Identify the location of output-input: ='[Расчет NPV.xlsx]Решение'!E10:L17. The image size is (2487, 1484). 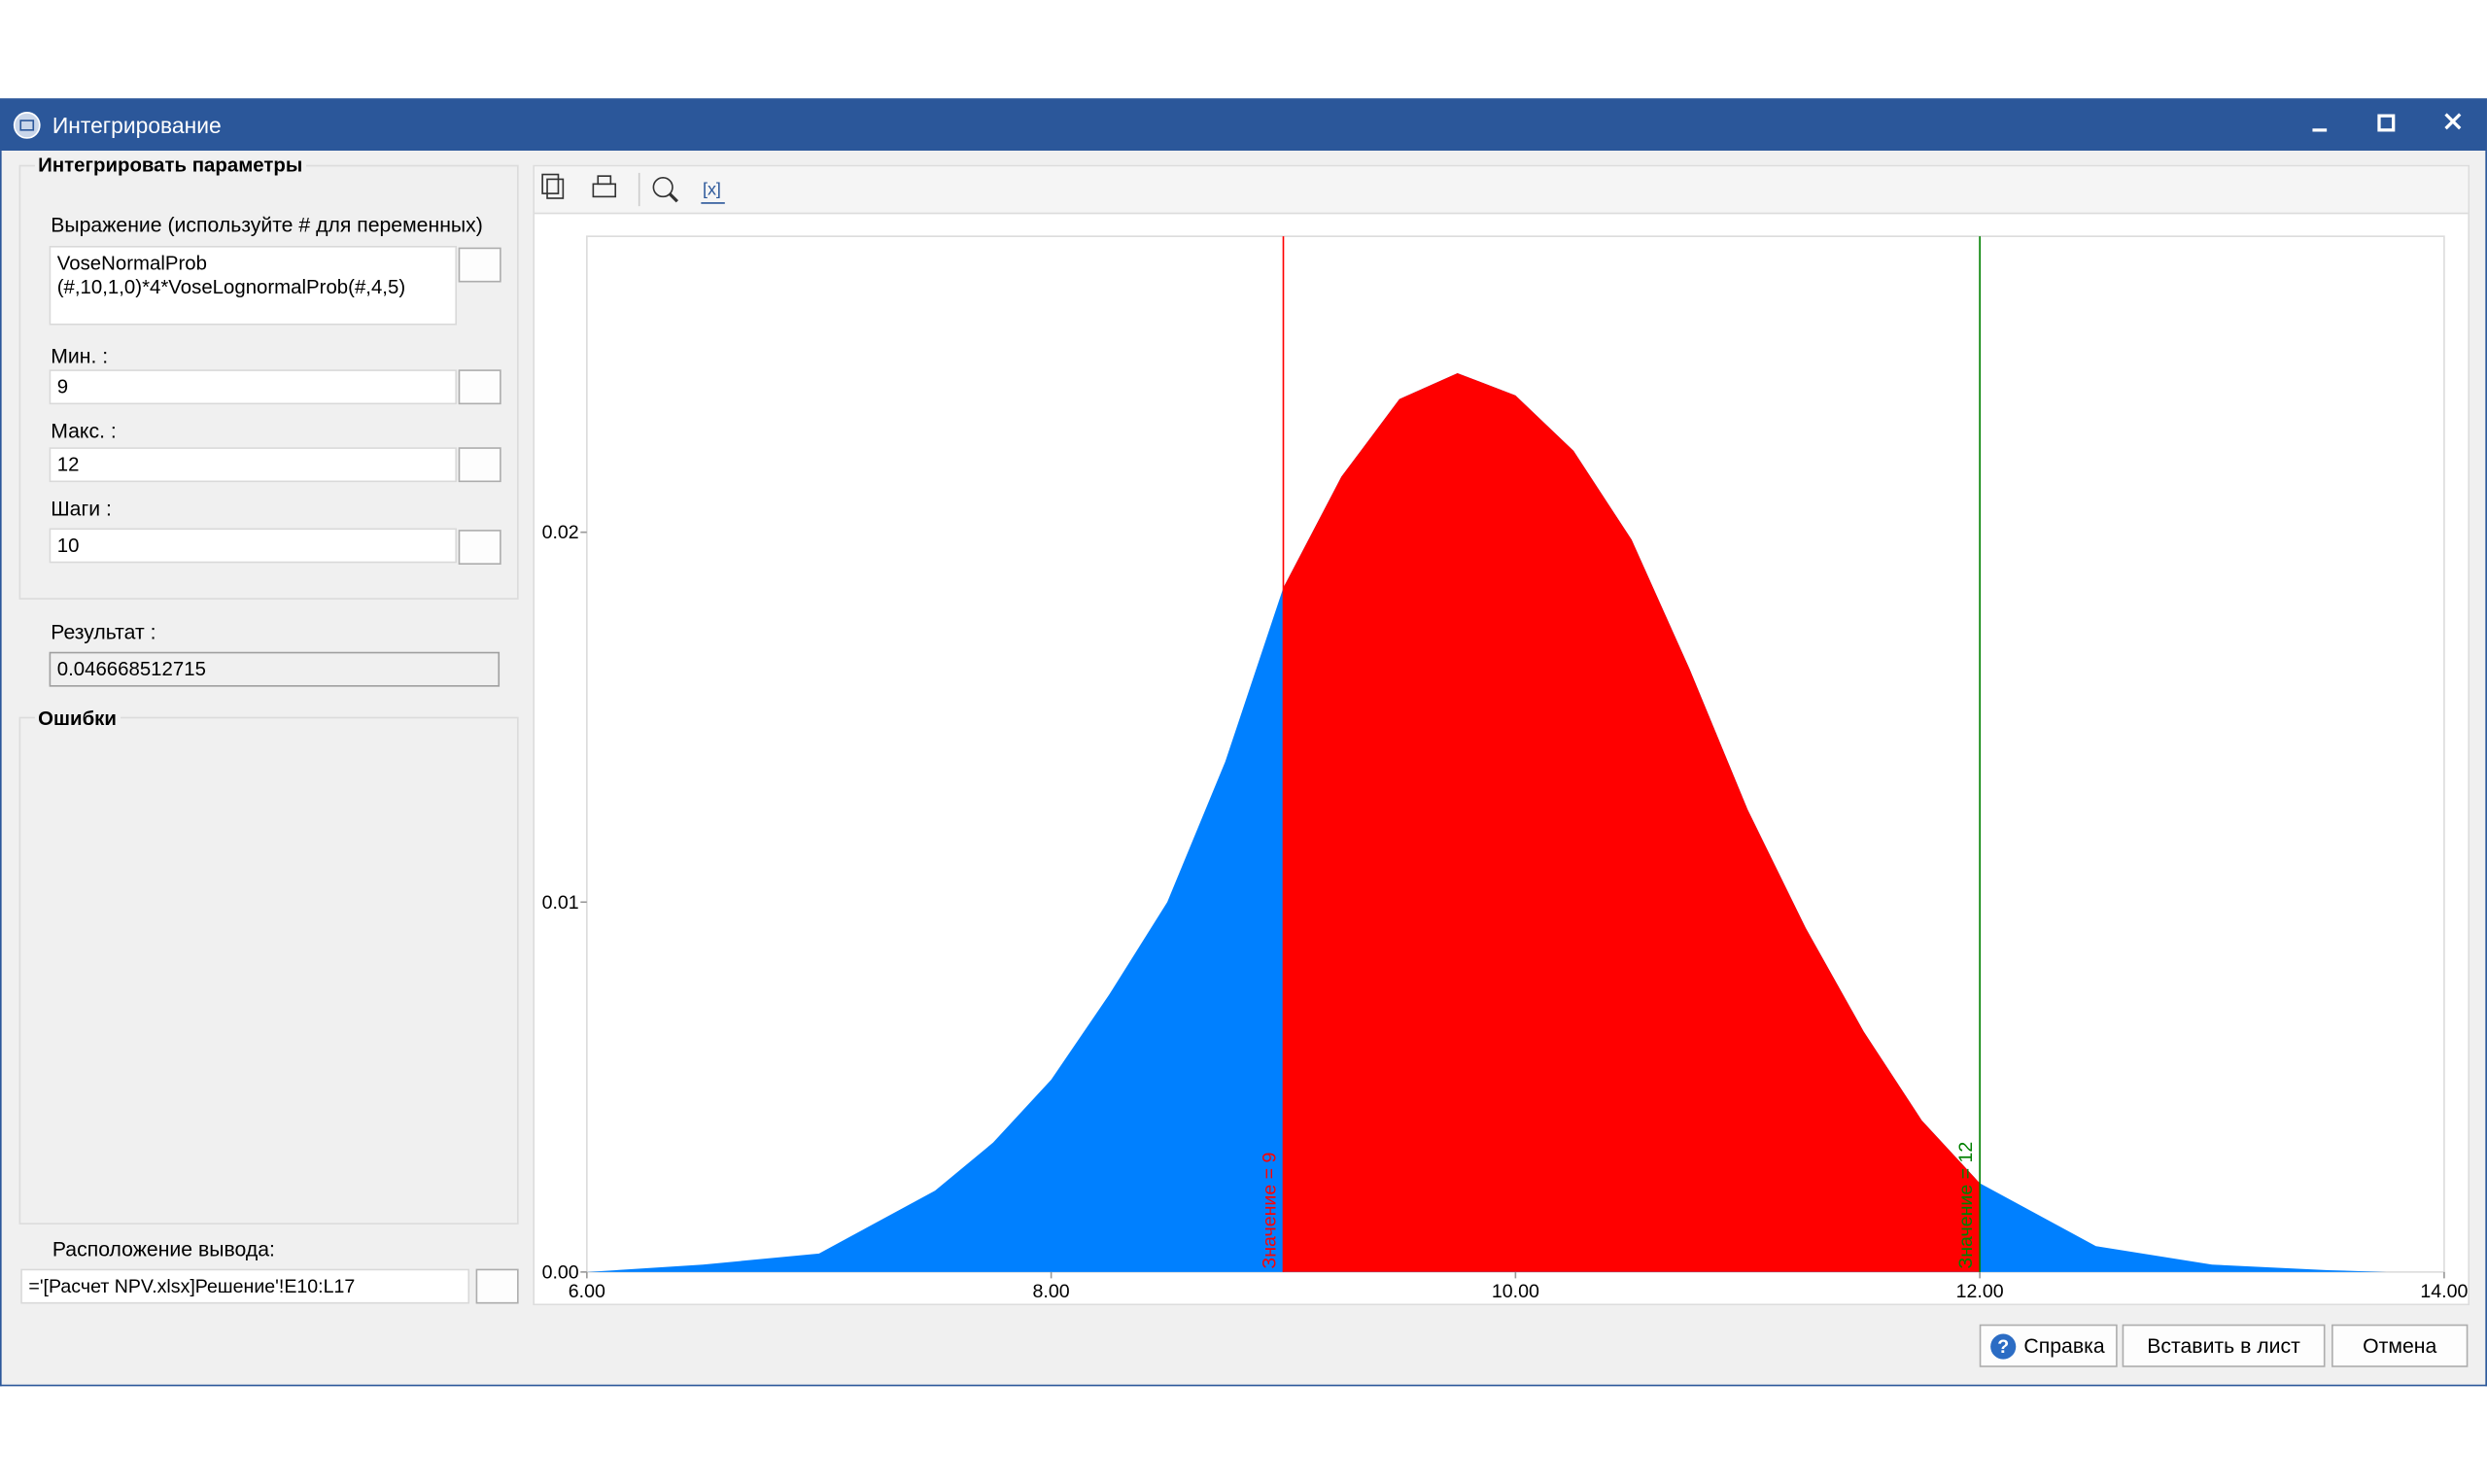
(245, 1286).